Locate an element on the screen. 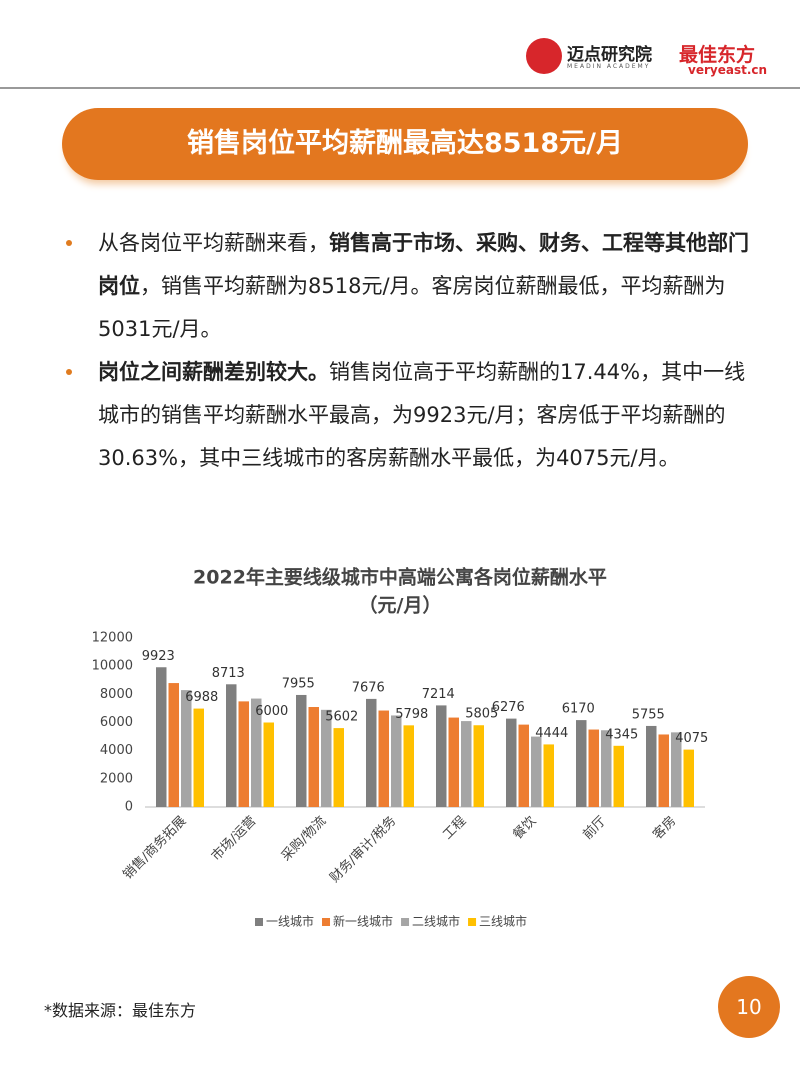 This screenshot has width=800, height=1066. x-tick-label: 餐饮 is located at coordinates (525, 828).